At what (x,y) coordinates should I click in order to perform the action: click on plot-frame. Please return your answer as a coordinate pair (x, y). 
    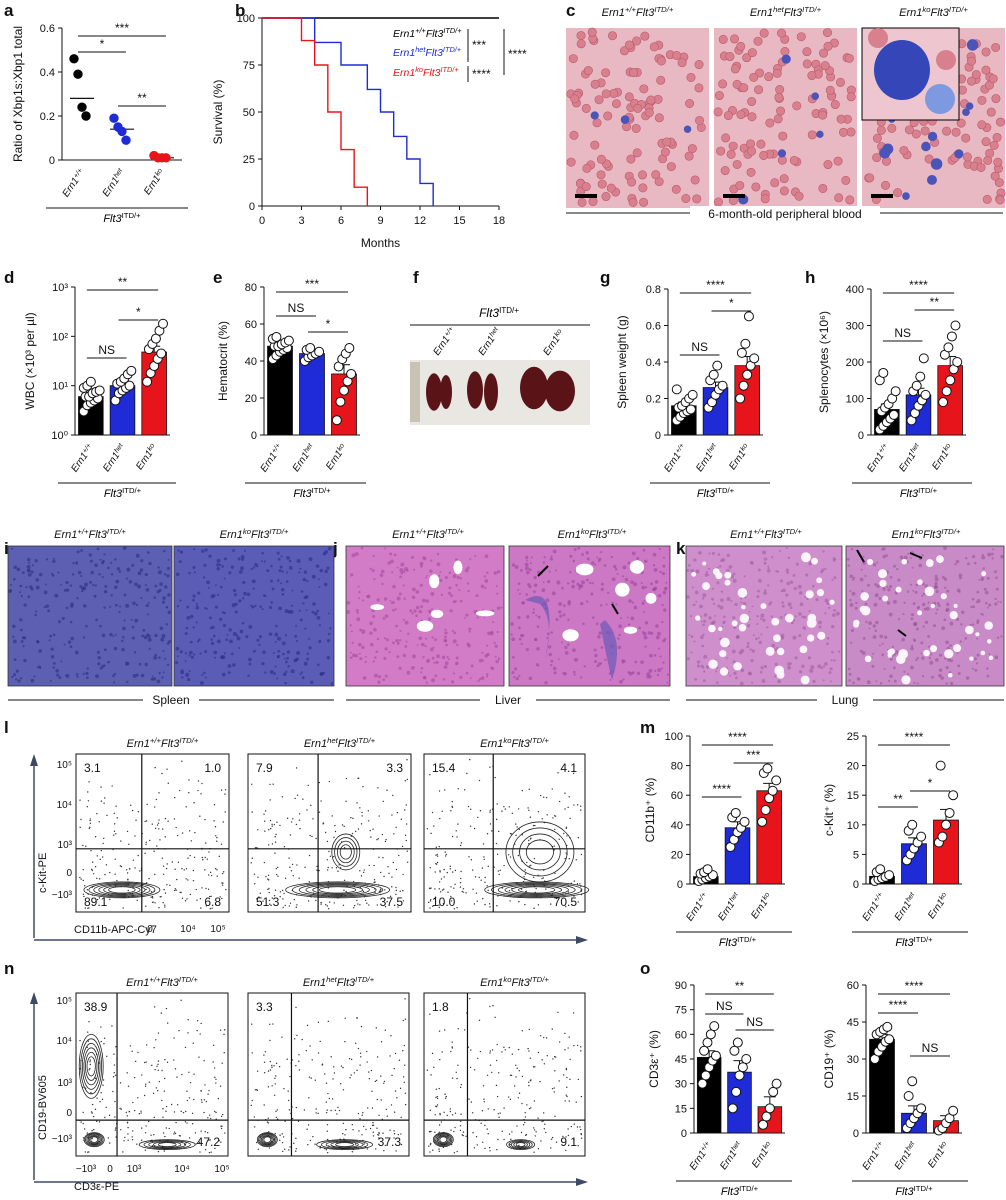
    Looking at the image, I should click on (504, 1074).